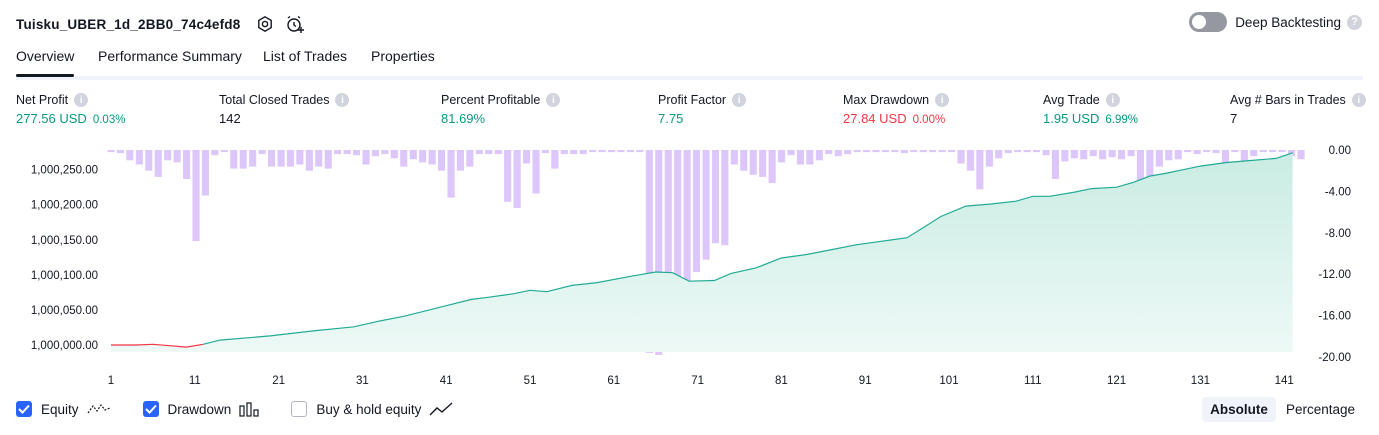 This screenshot has height=435, width=1379. What do you see at coordinates (1338, 192) in the screenshot?
I see `drawdown-axis-label: -4.00` at bounding box center [1338, 192].